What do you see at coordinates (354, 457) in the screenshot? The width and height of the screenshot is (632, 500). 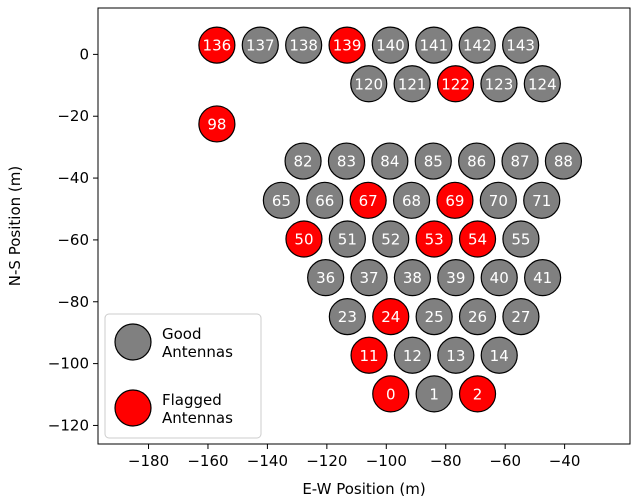 I see `x-axis: −180 −160 −140 −120 −100 −80 −60 −40` at bounding box center [354, 457].